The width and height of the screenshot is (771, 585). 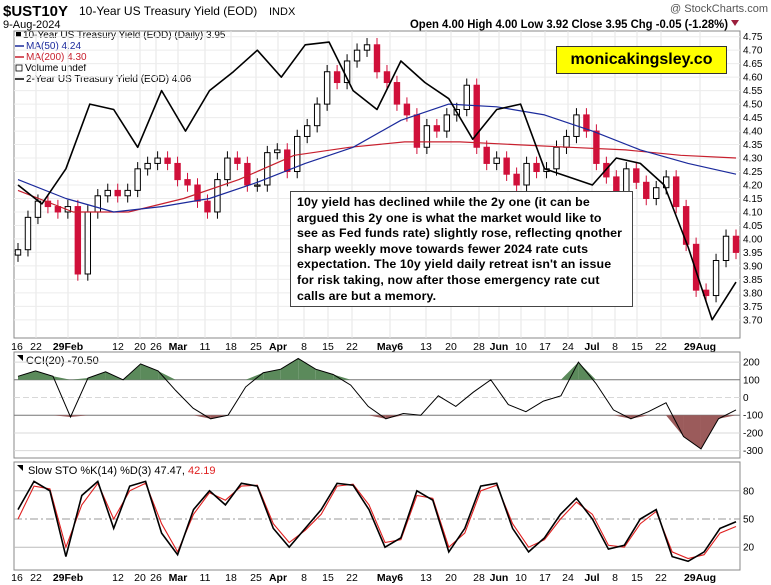 What do you see at coordinates (753, 266) in the screenshot?
I see `y-tick-label: 3.90` at bounding box center [753, 266].